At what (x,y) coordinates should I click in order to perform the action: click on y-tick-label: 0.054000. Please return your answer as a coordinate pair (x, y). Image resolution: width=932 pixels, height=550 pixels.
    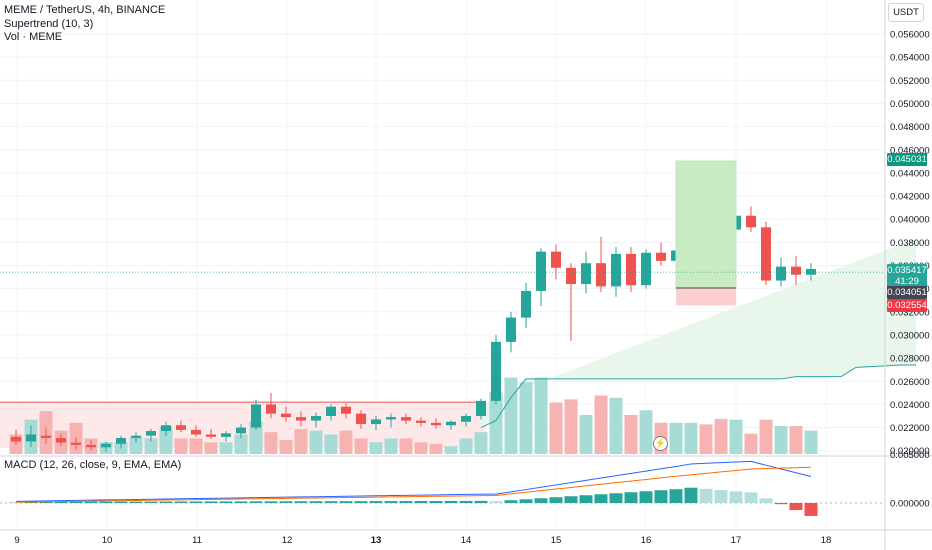
    Looking at the image, I should click on (910, 58).